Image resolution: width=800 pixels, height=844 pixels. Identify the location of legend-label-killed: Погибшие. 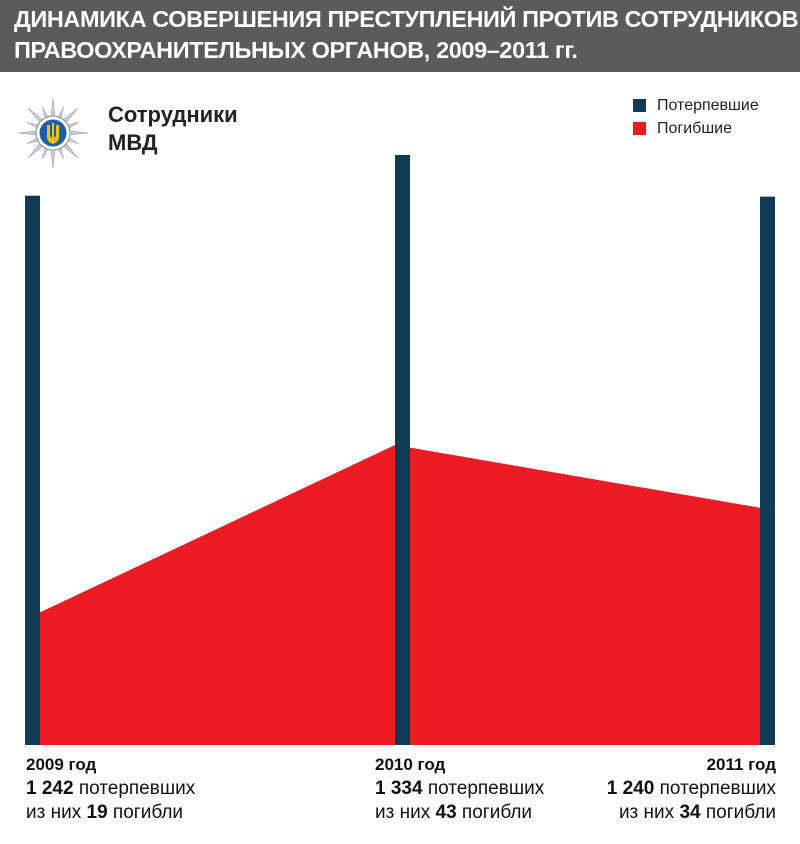
(695, 128).